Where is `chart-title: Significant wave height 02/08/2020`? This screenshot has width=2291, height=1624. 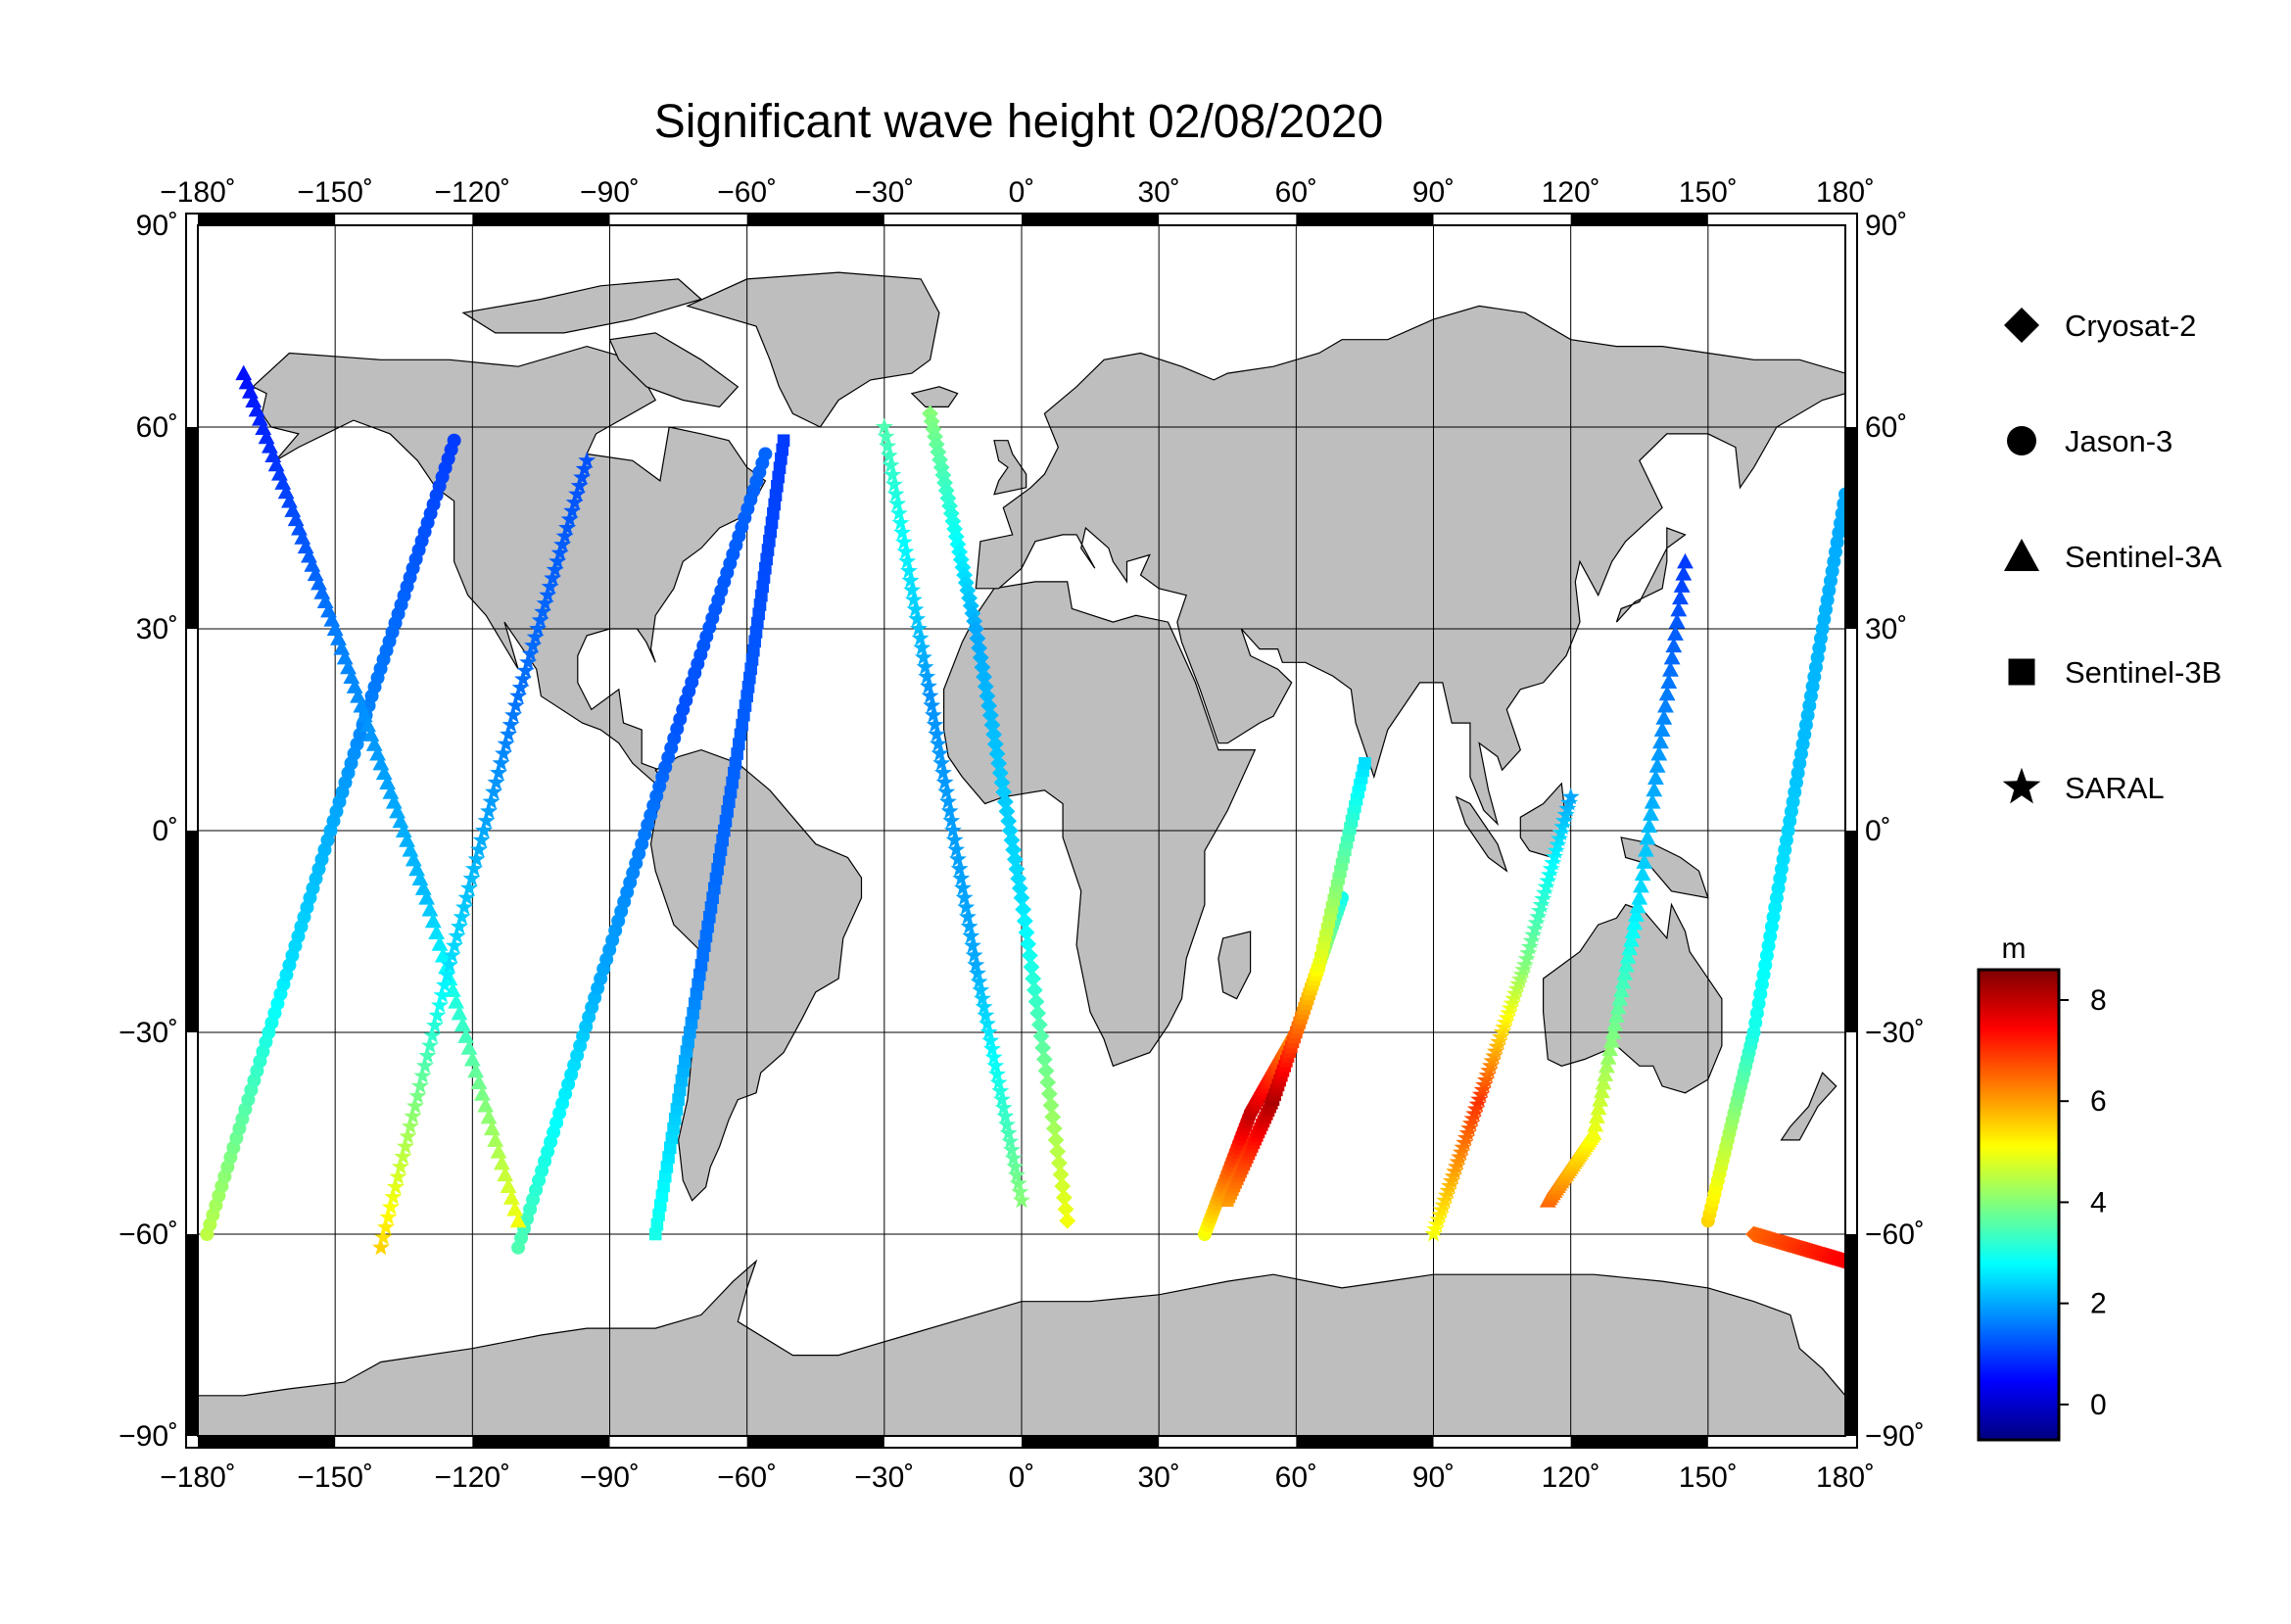 chart-title: Significant wave height 02/08/2020 is located at coordinates (1019, 122).